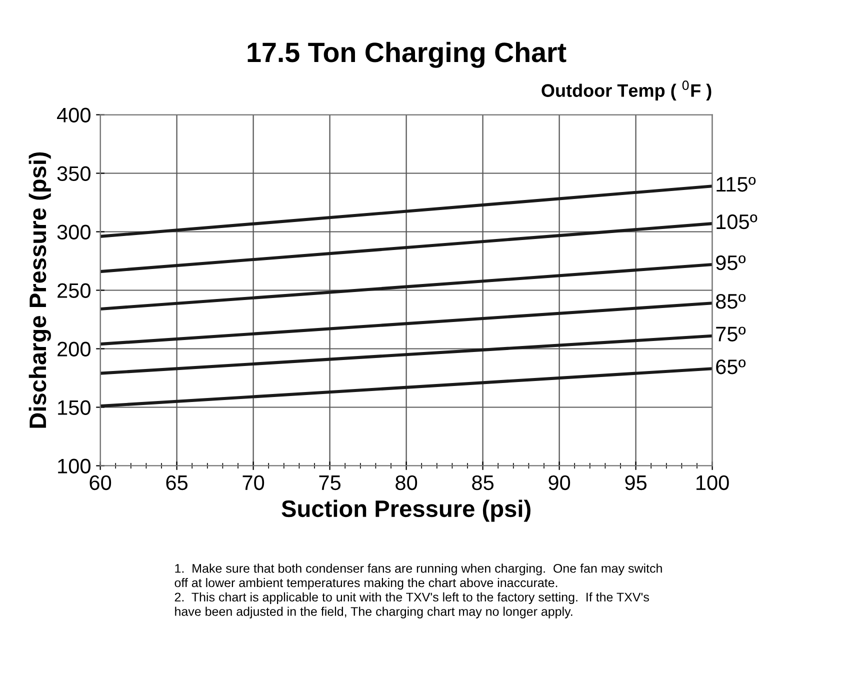 The image size is (850, 675). Describe the element at coordinates (731, 366) in the screenshot. I see `series-label: 65º` at that location.